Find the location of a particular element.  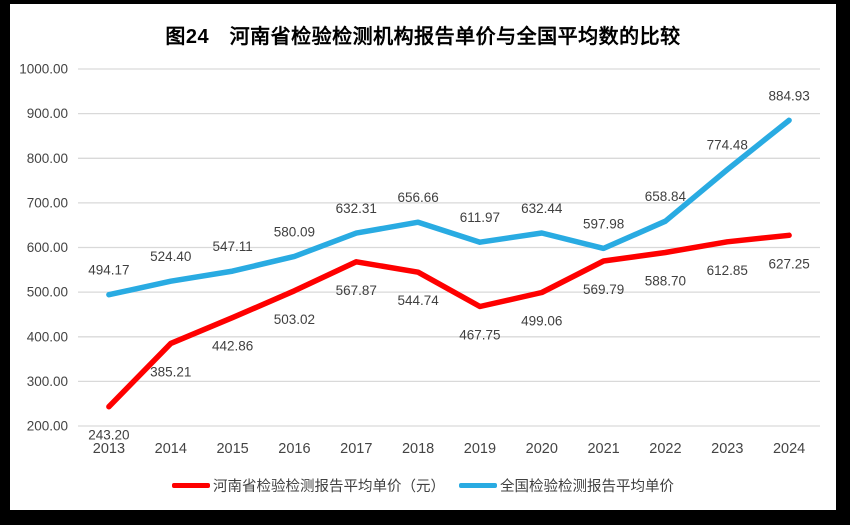

data-label: 580.09 is located at coordinates (294, 231).